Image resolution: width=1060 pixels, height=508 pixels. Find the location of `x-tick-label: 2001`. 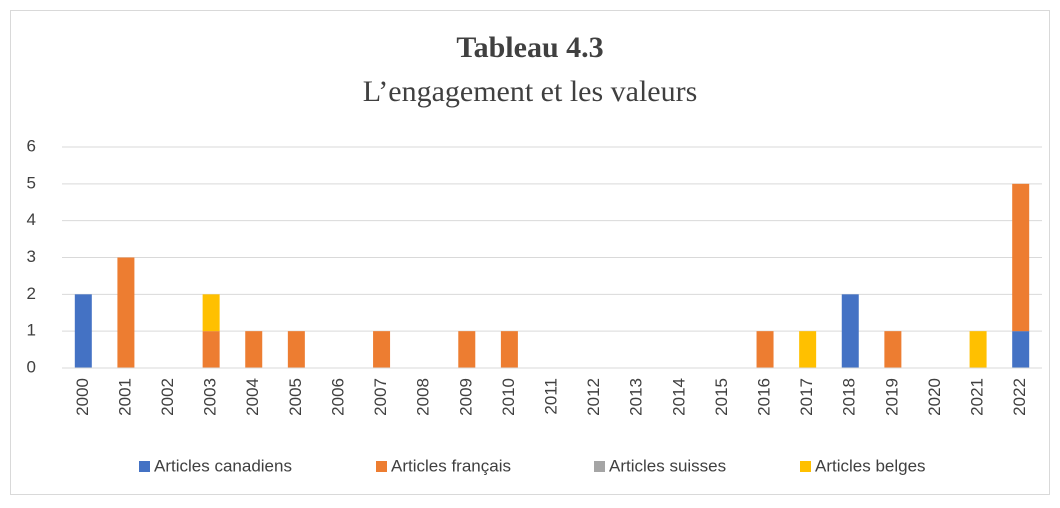

x-tick-label: 2001 is located at coordinates (124, 397).